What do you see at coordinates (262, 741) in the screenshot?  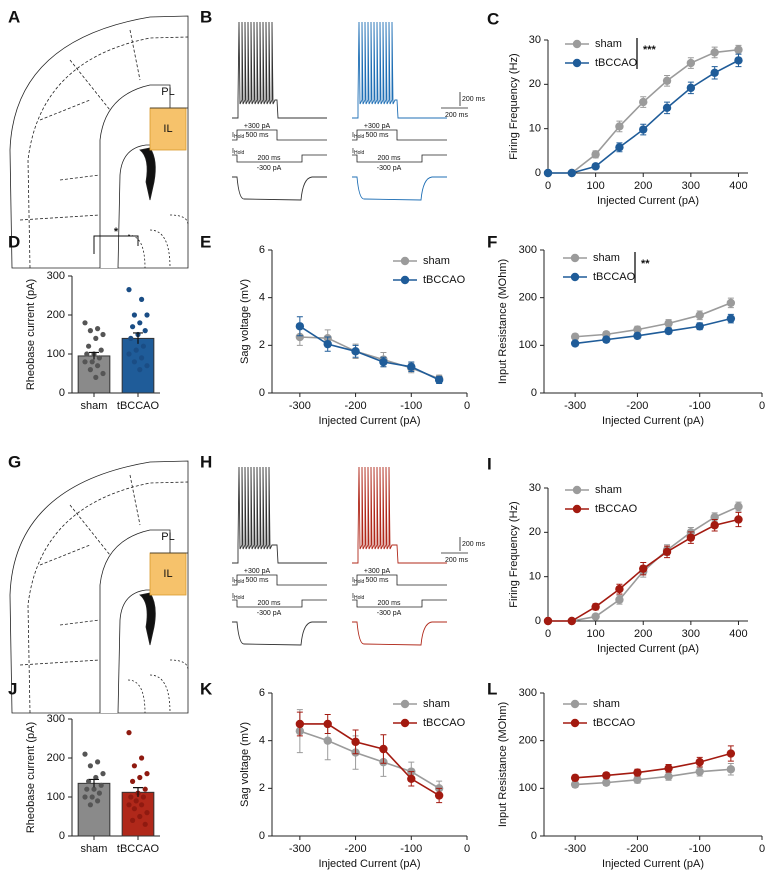 I see `y-tick-label: 4` at bounding box center [262, 741].